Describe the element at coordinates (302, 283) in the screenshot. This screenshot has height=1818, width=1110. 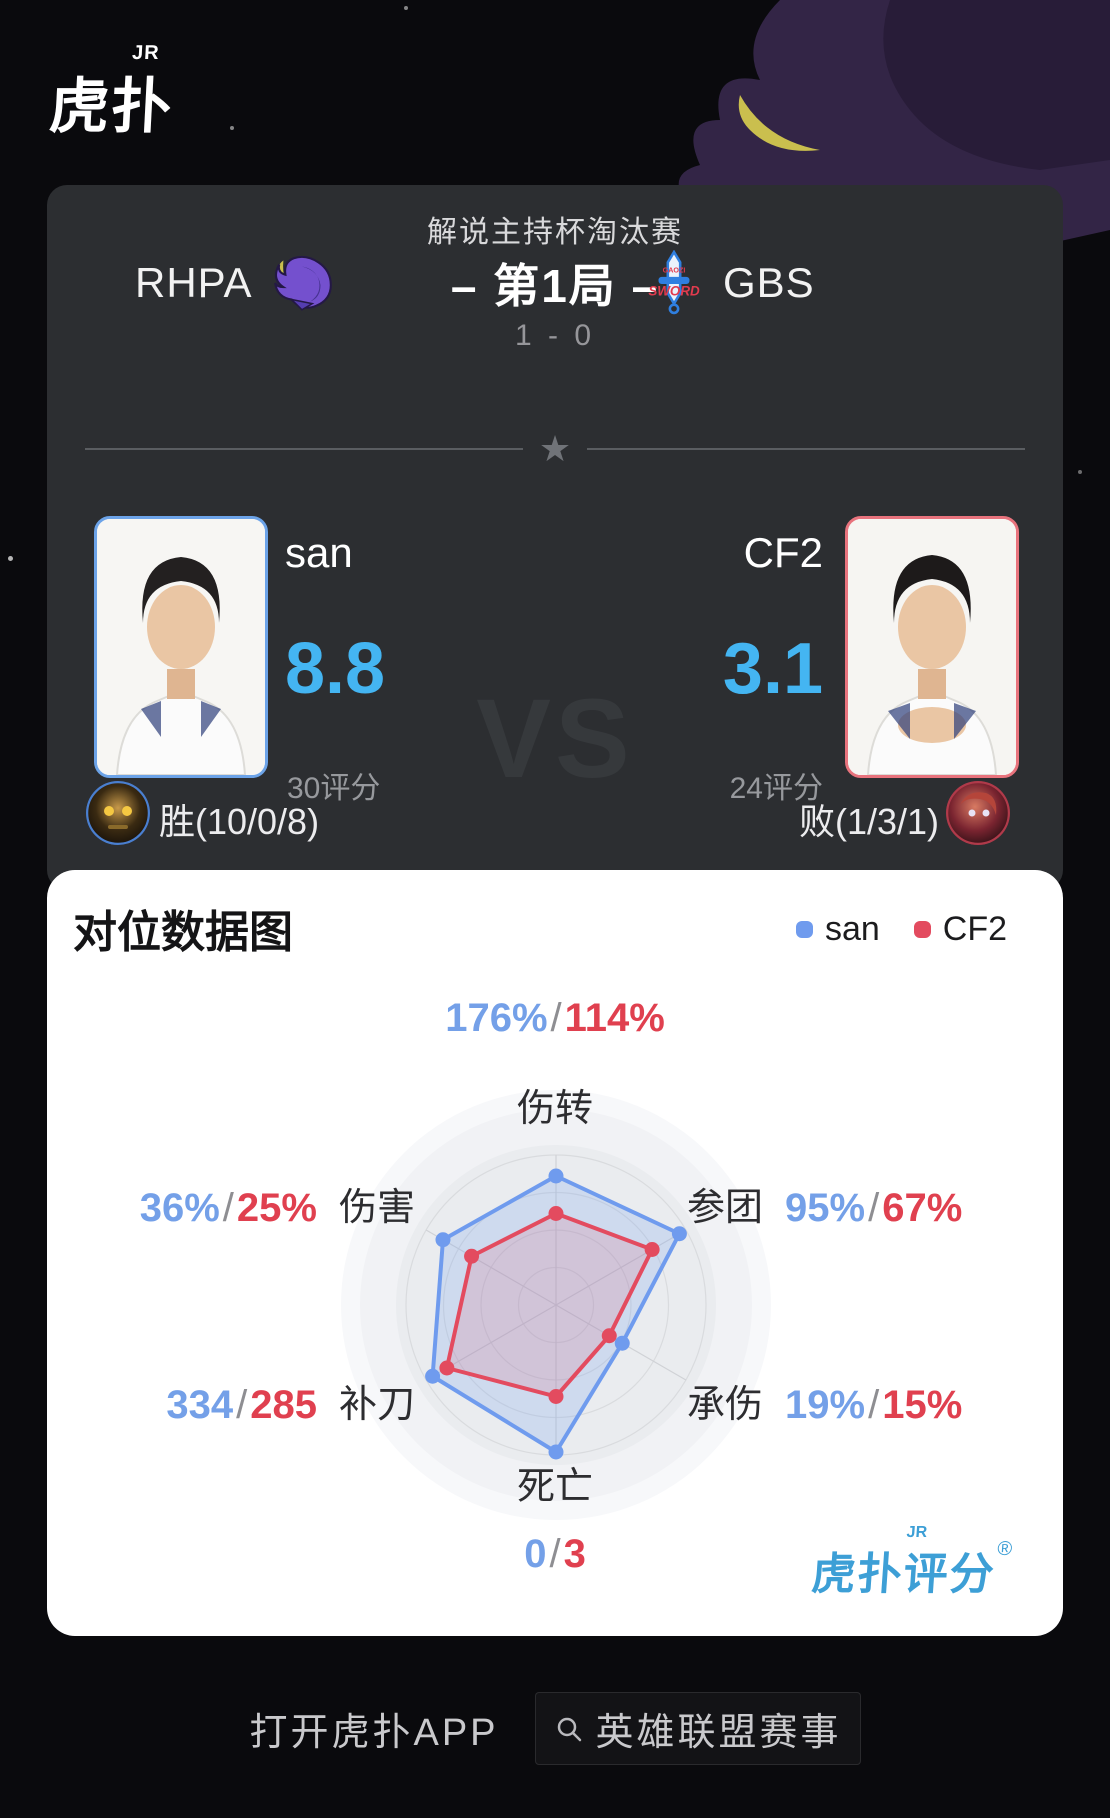
I see `team-left-logo-icon` at that location.